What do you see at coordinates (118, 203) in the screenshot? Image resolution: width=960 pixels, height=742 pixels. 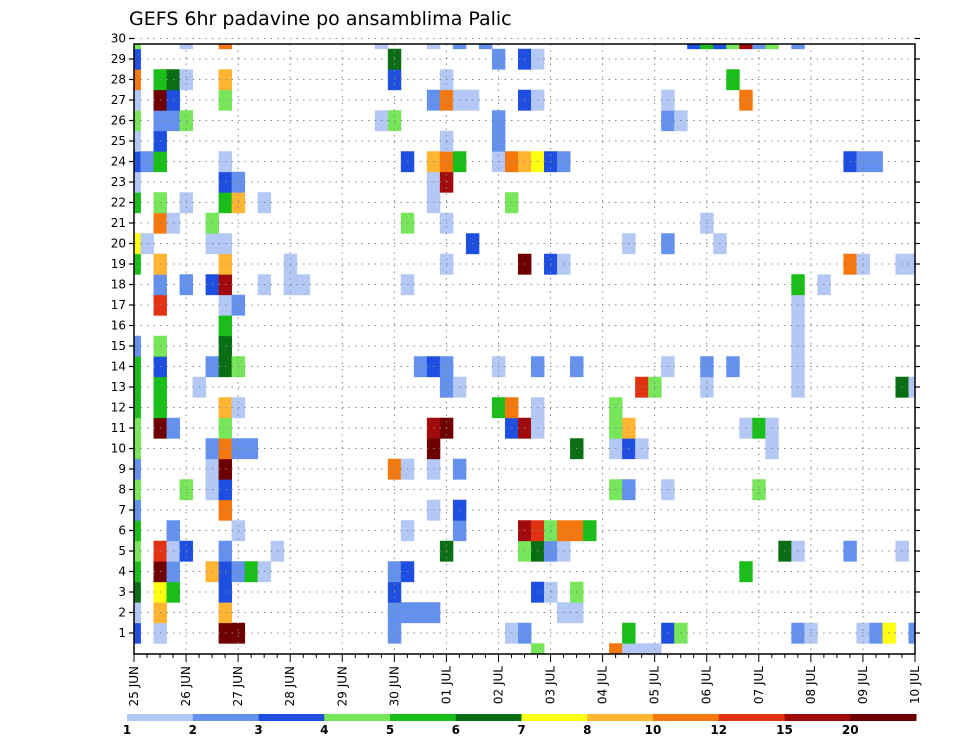 I see `y-tick-label: 22` at bounding box center [118, 203].